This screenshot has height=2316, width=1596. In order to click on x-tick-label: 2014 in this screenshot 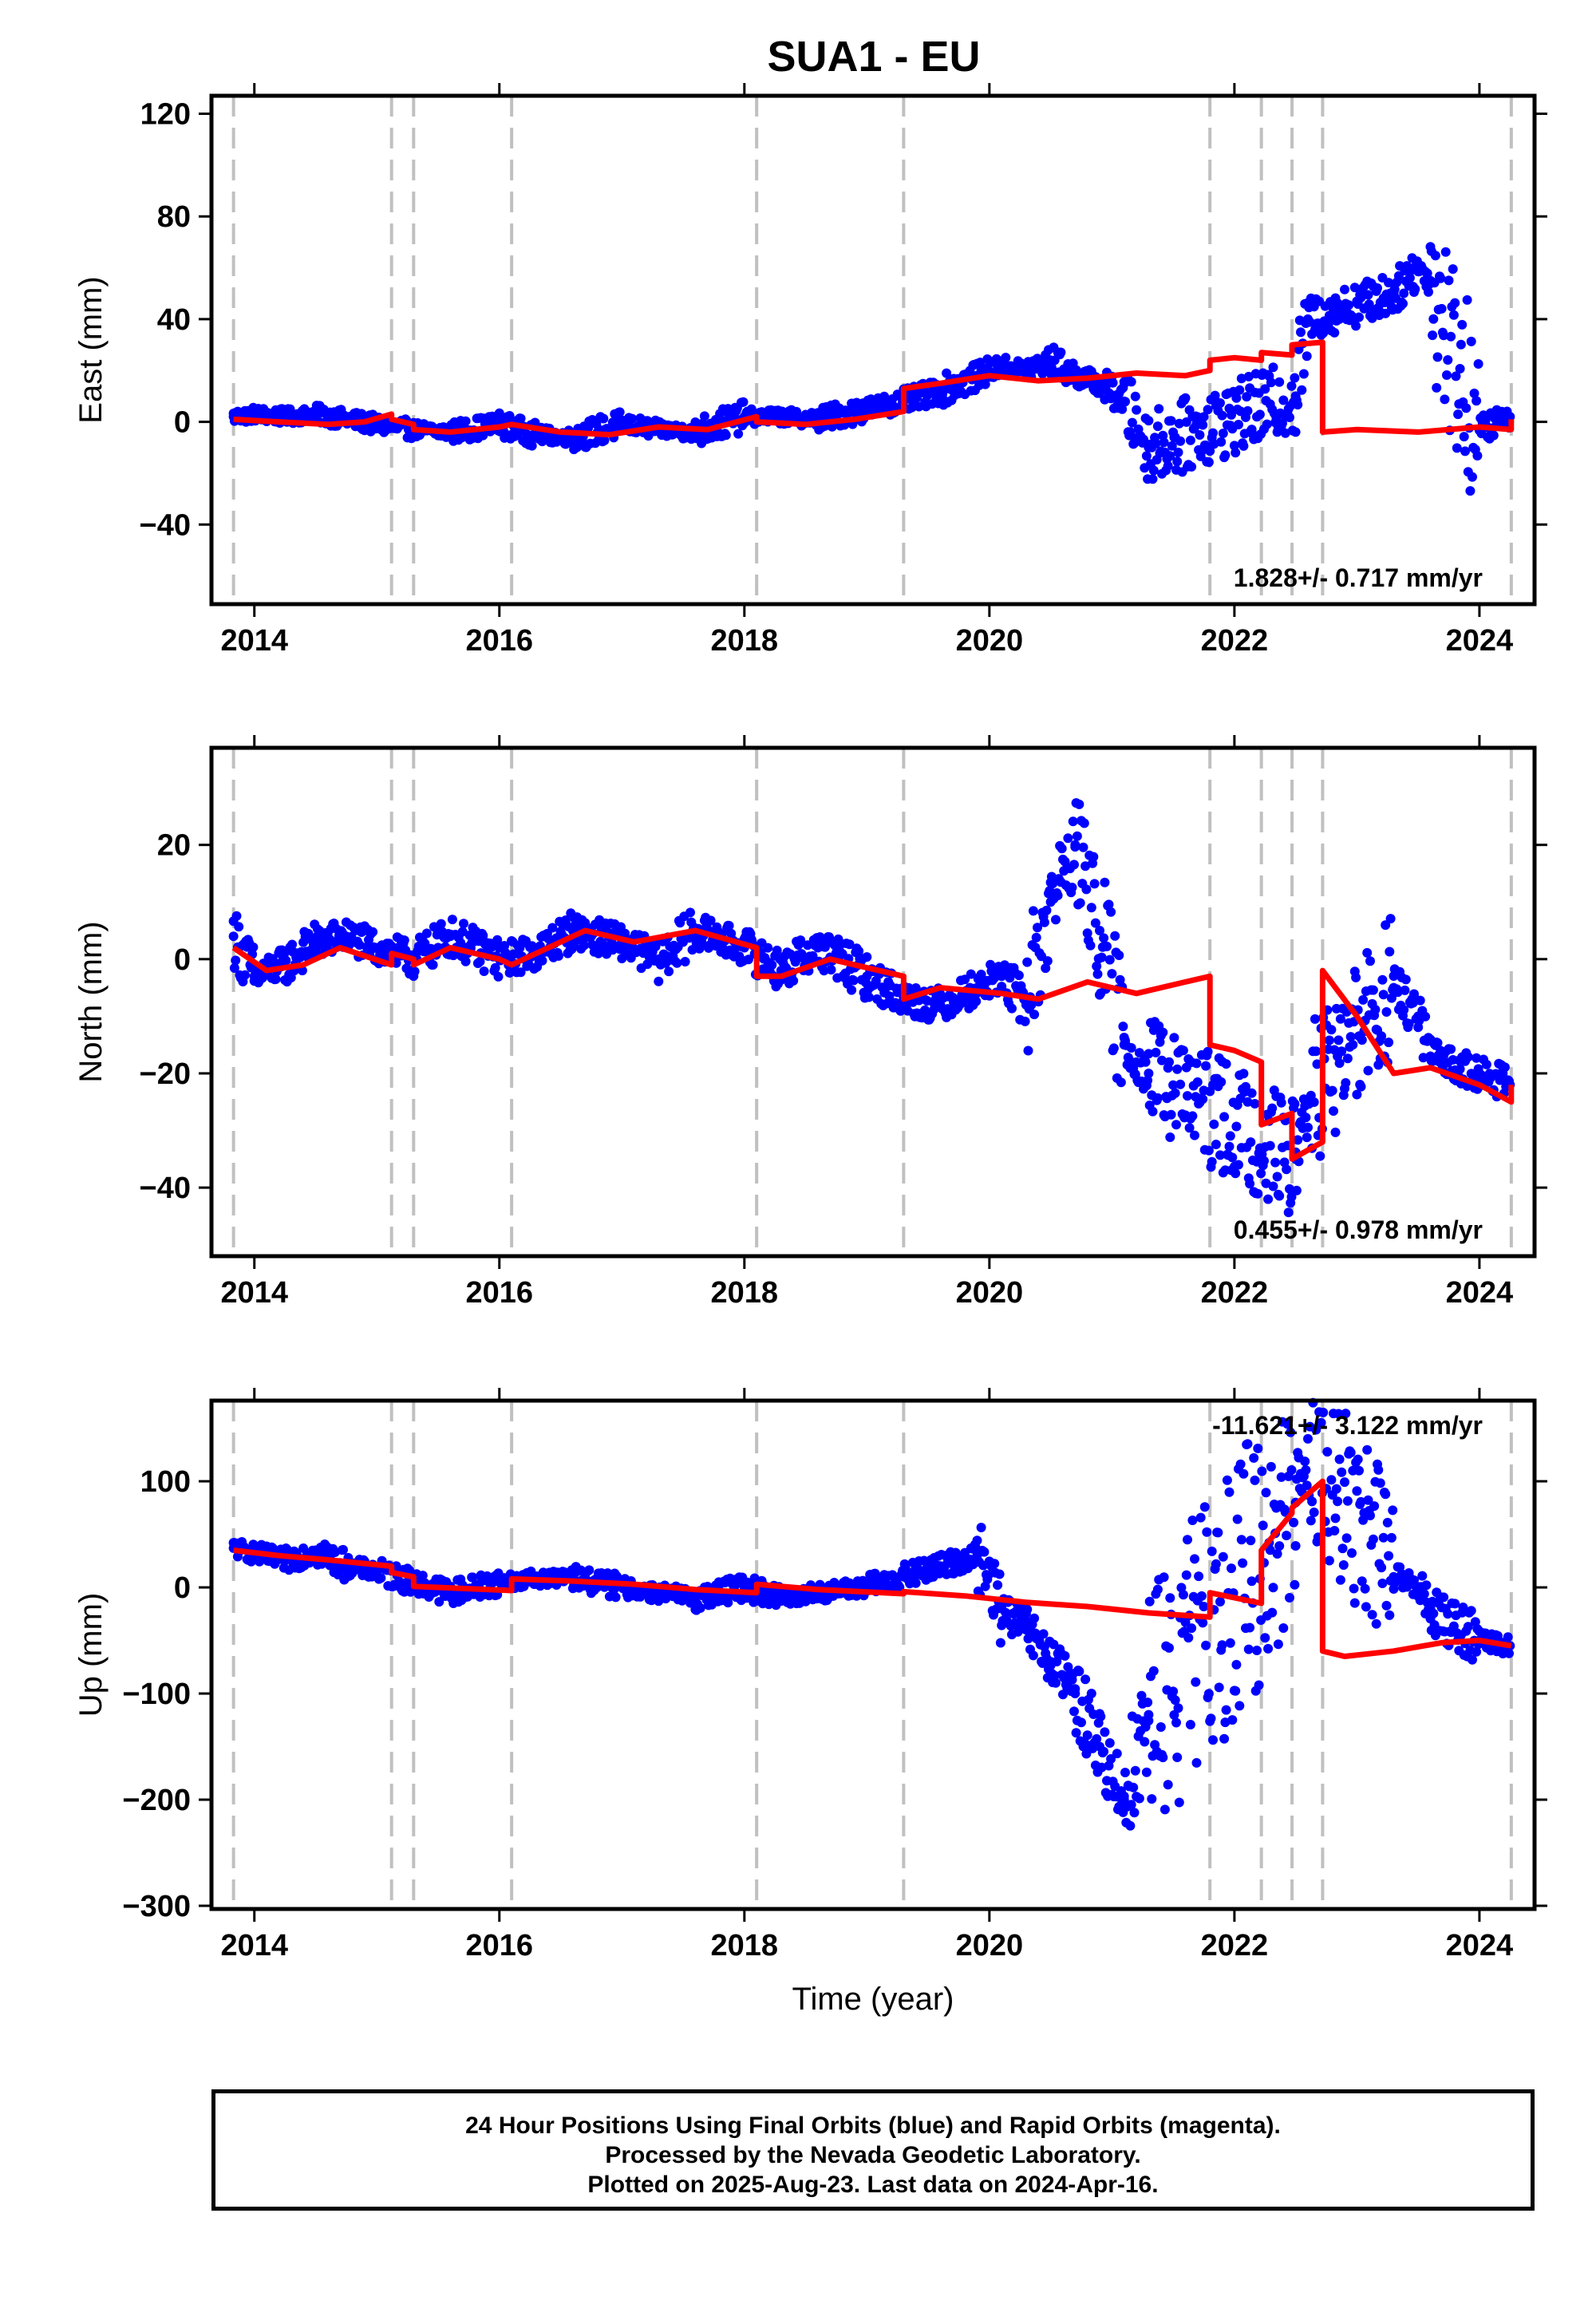, I will do `click(254, 641)`.